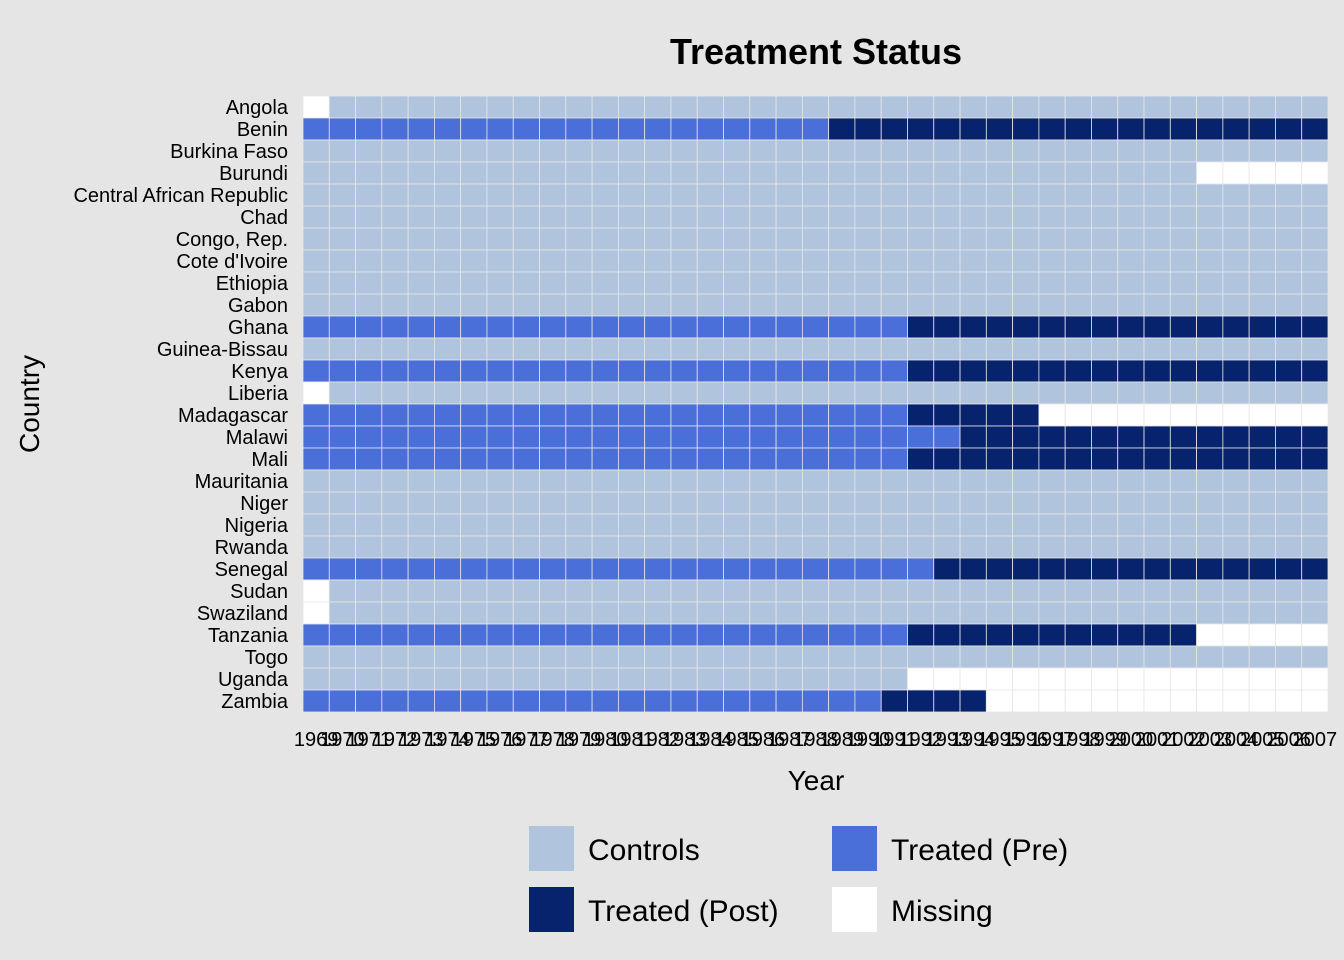 The height and width of the screenshot is (960, 1344). I want to click on y-tick-label: Congo, Rep., so click(232, 240).